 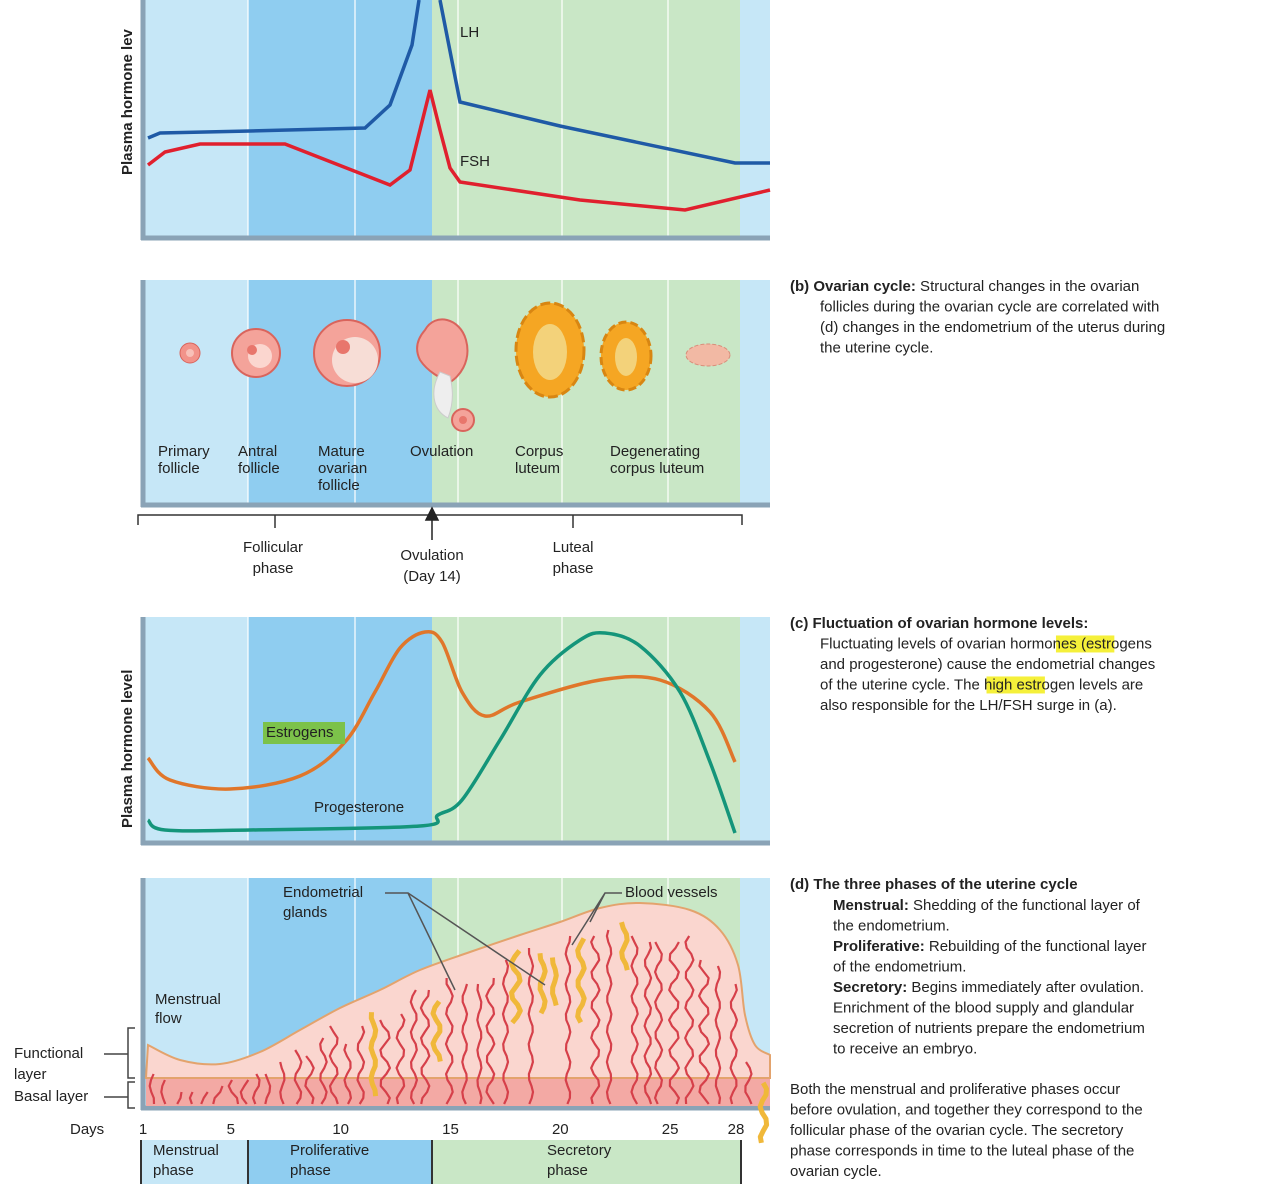 I want to click on text-run: the uterine cycle., so click(x=876, y=347).